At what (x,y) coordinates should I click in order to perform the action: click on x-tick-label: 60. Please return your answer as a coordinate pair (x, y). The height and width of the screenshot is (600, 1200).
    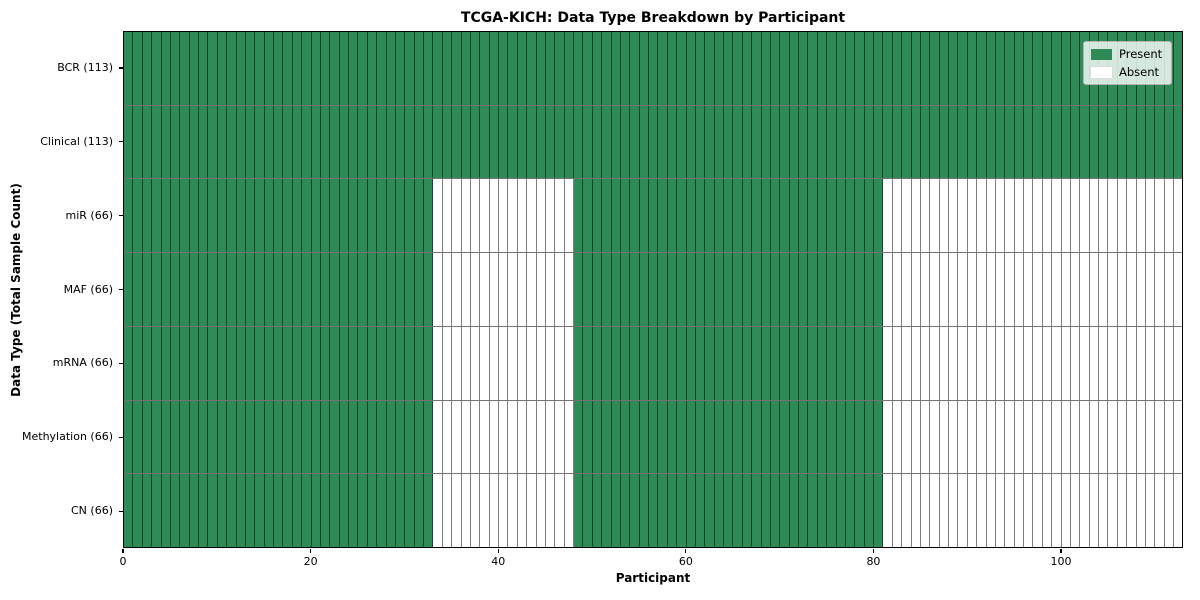
    Looking at the image, I should click on (685, 561).